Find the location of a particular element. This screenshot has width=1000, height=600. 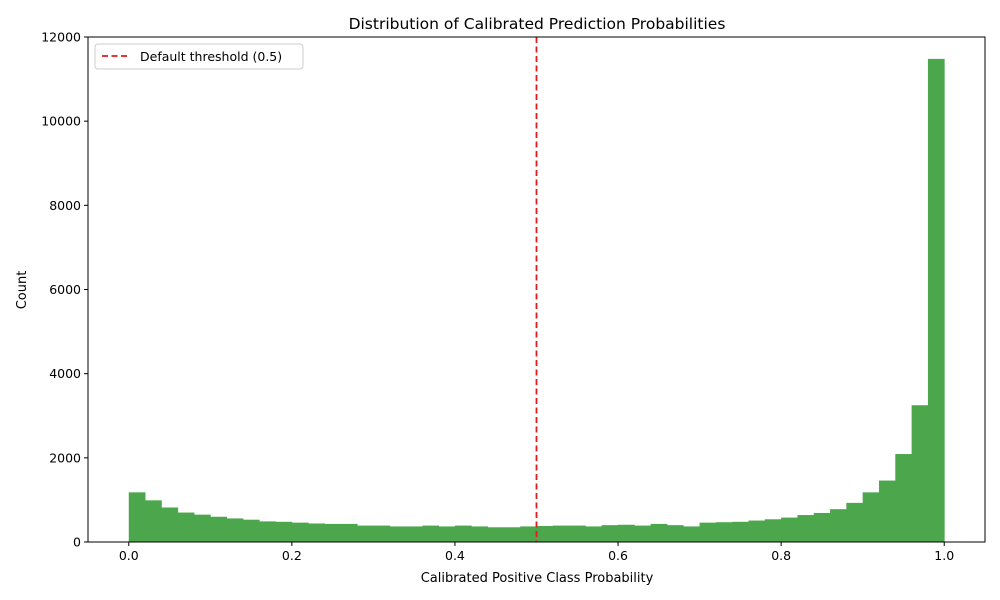

legend-box is located at coordinates (199, 56).